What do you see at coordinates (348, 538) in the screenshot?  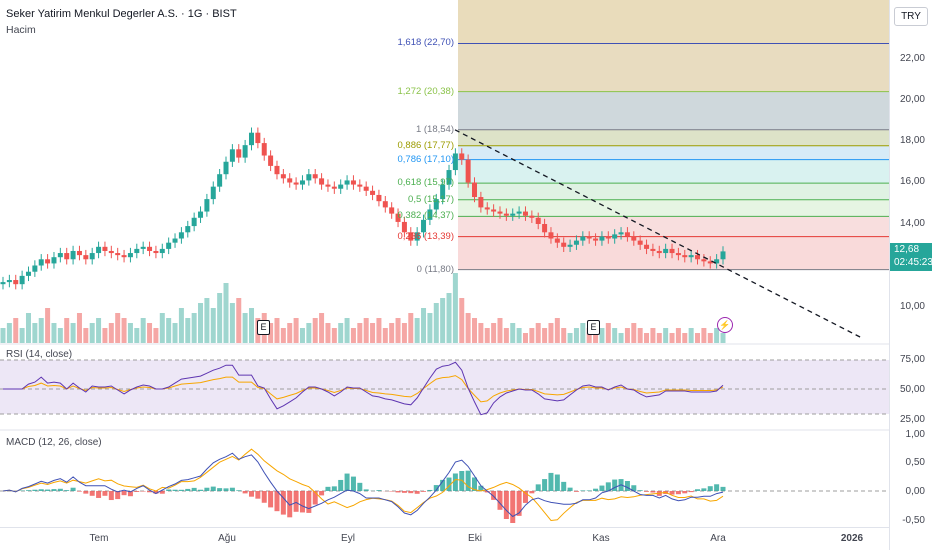 I see `time-tick: Eyl` at bounding box center [348, 538].